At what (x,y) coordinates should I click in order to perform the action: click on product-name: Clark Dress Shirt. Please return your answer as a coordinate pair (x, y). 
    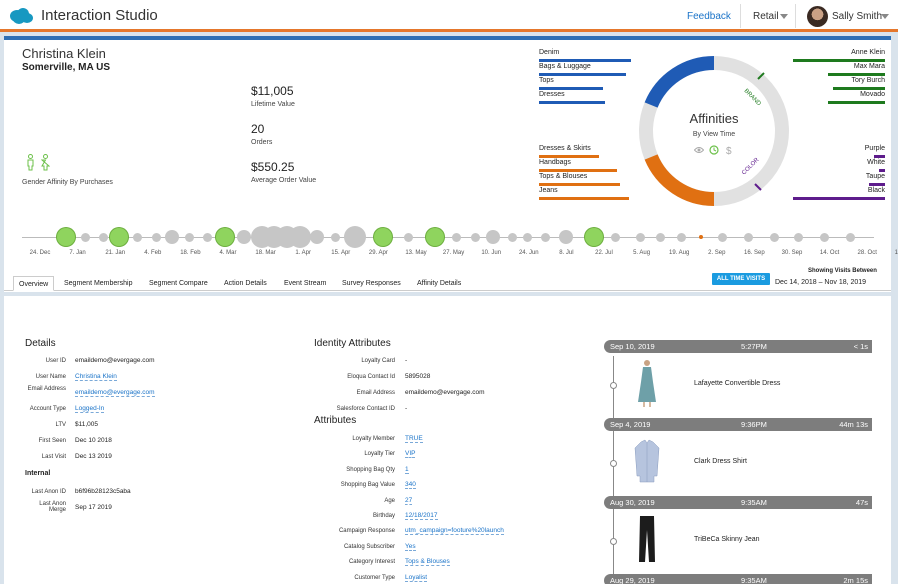
    Looking at the image, I should click on (720, 461).